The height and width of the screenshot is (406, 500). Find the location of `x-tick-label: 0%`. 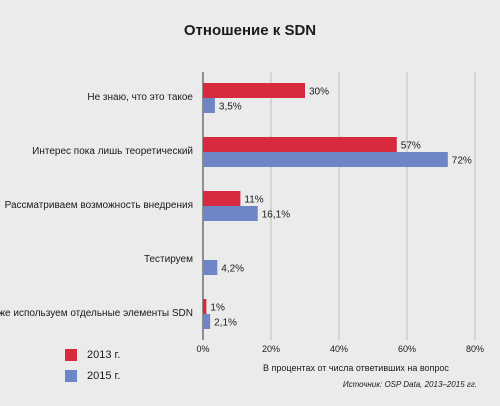

x-tick-label: 0% is located at coordinates (202, 349).